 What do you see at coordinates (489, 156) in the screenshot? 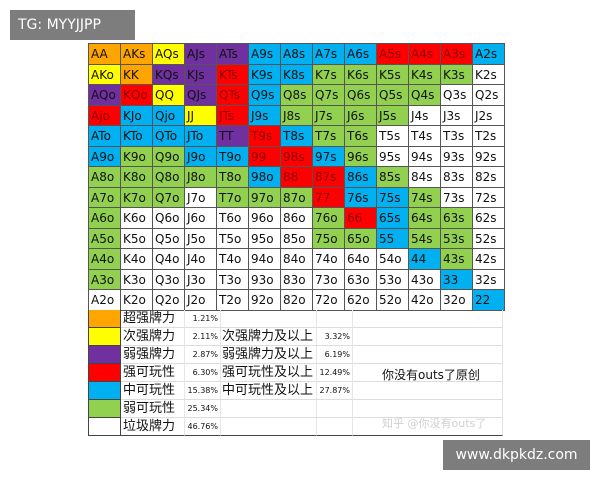
I see `hand-cell: 92s` at bounding box center [489, 156].